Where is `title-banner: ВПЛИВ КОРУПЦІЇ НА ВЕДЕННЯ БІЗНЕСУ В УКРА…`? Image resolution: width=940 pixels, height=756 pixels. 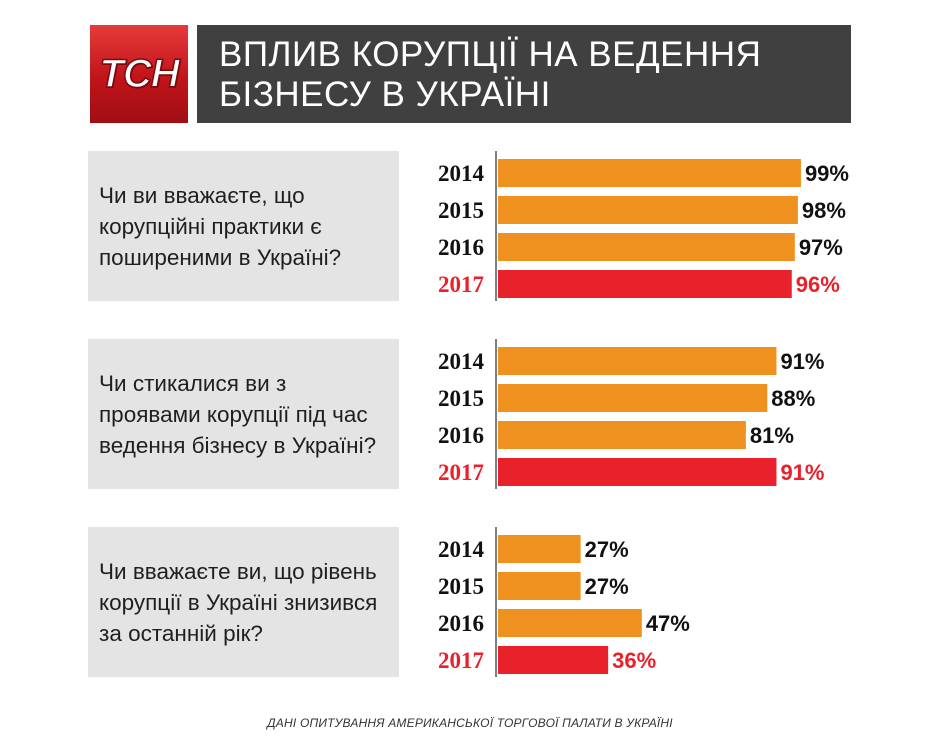
title-banner: ВПЛИВ КОРУПЦІЇ НА ВЕДЕННЯ БІЗНЕСУ В УКРА… is located at coordinates (524, 74).